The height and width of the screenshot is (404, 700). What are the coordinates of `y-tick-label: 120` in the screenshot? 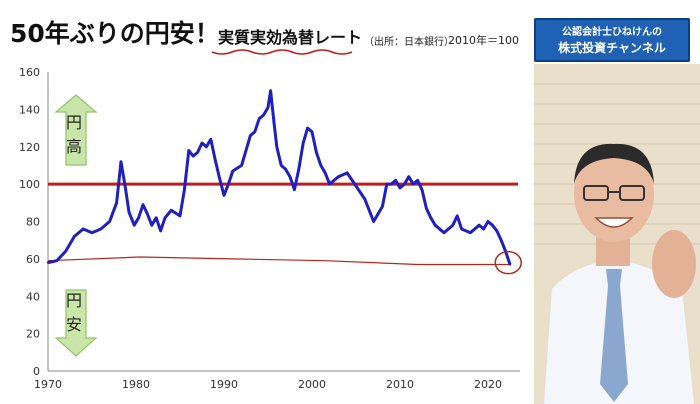 It's located at (29, 147).